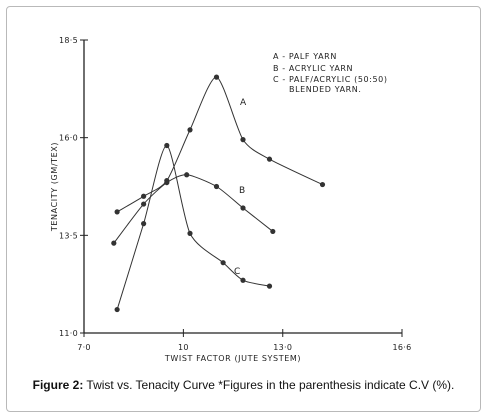 Image resolution: width=489 pixels, height=420 pixels. What do you see at coordinates (237, 272) in the screenshot?
I see `series-label-c: C` at bounding box center [237, 272].